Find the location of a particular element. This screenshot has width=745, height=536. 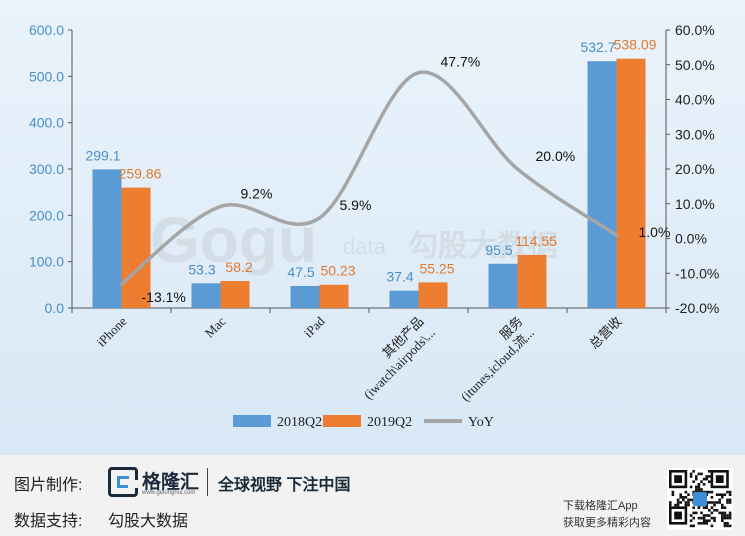

left-tick-label: 300.0 is located at coordinates (46, 169).